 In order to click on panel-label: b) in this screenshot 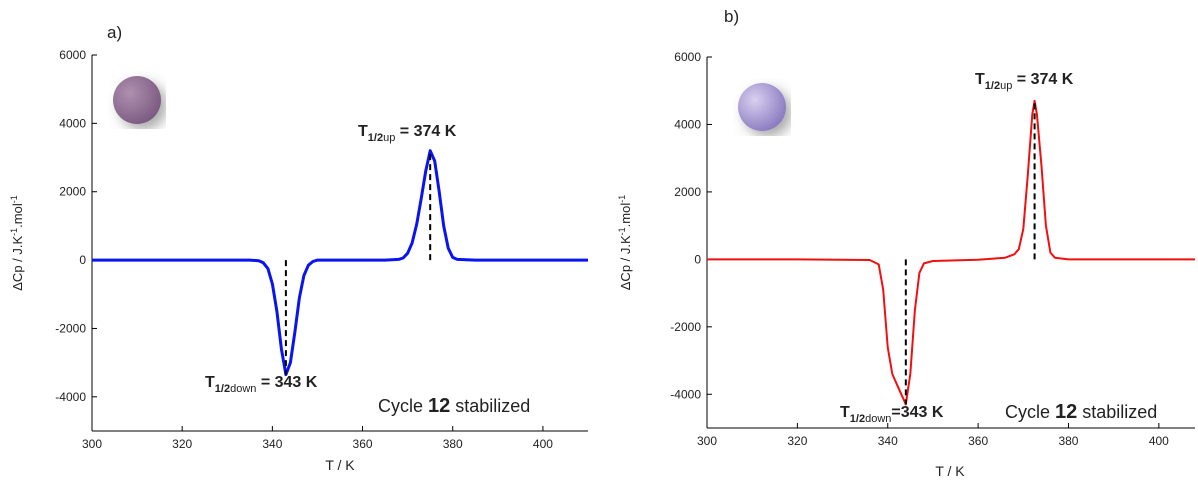, I will do `click(731, 16)`.